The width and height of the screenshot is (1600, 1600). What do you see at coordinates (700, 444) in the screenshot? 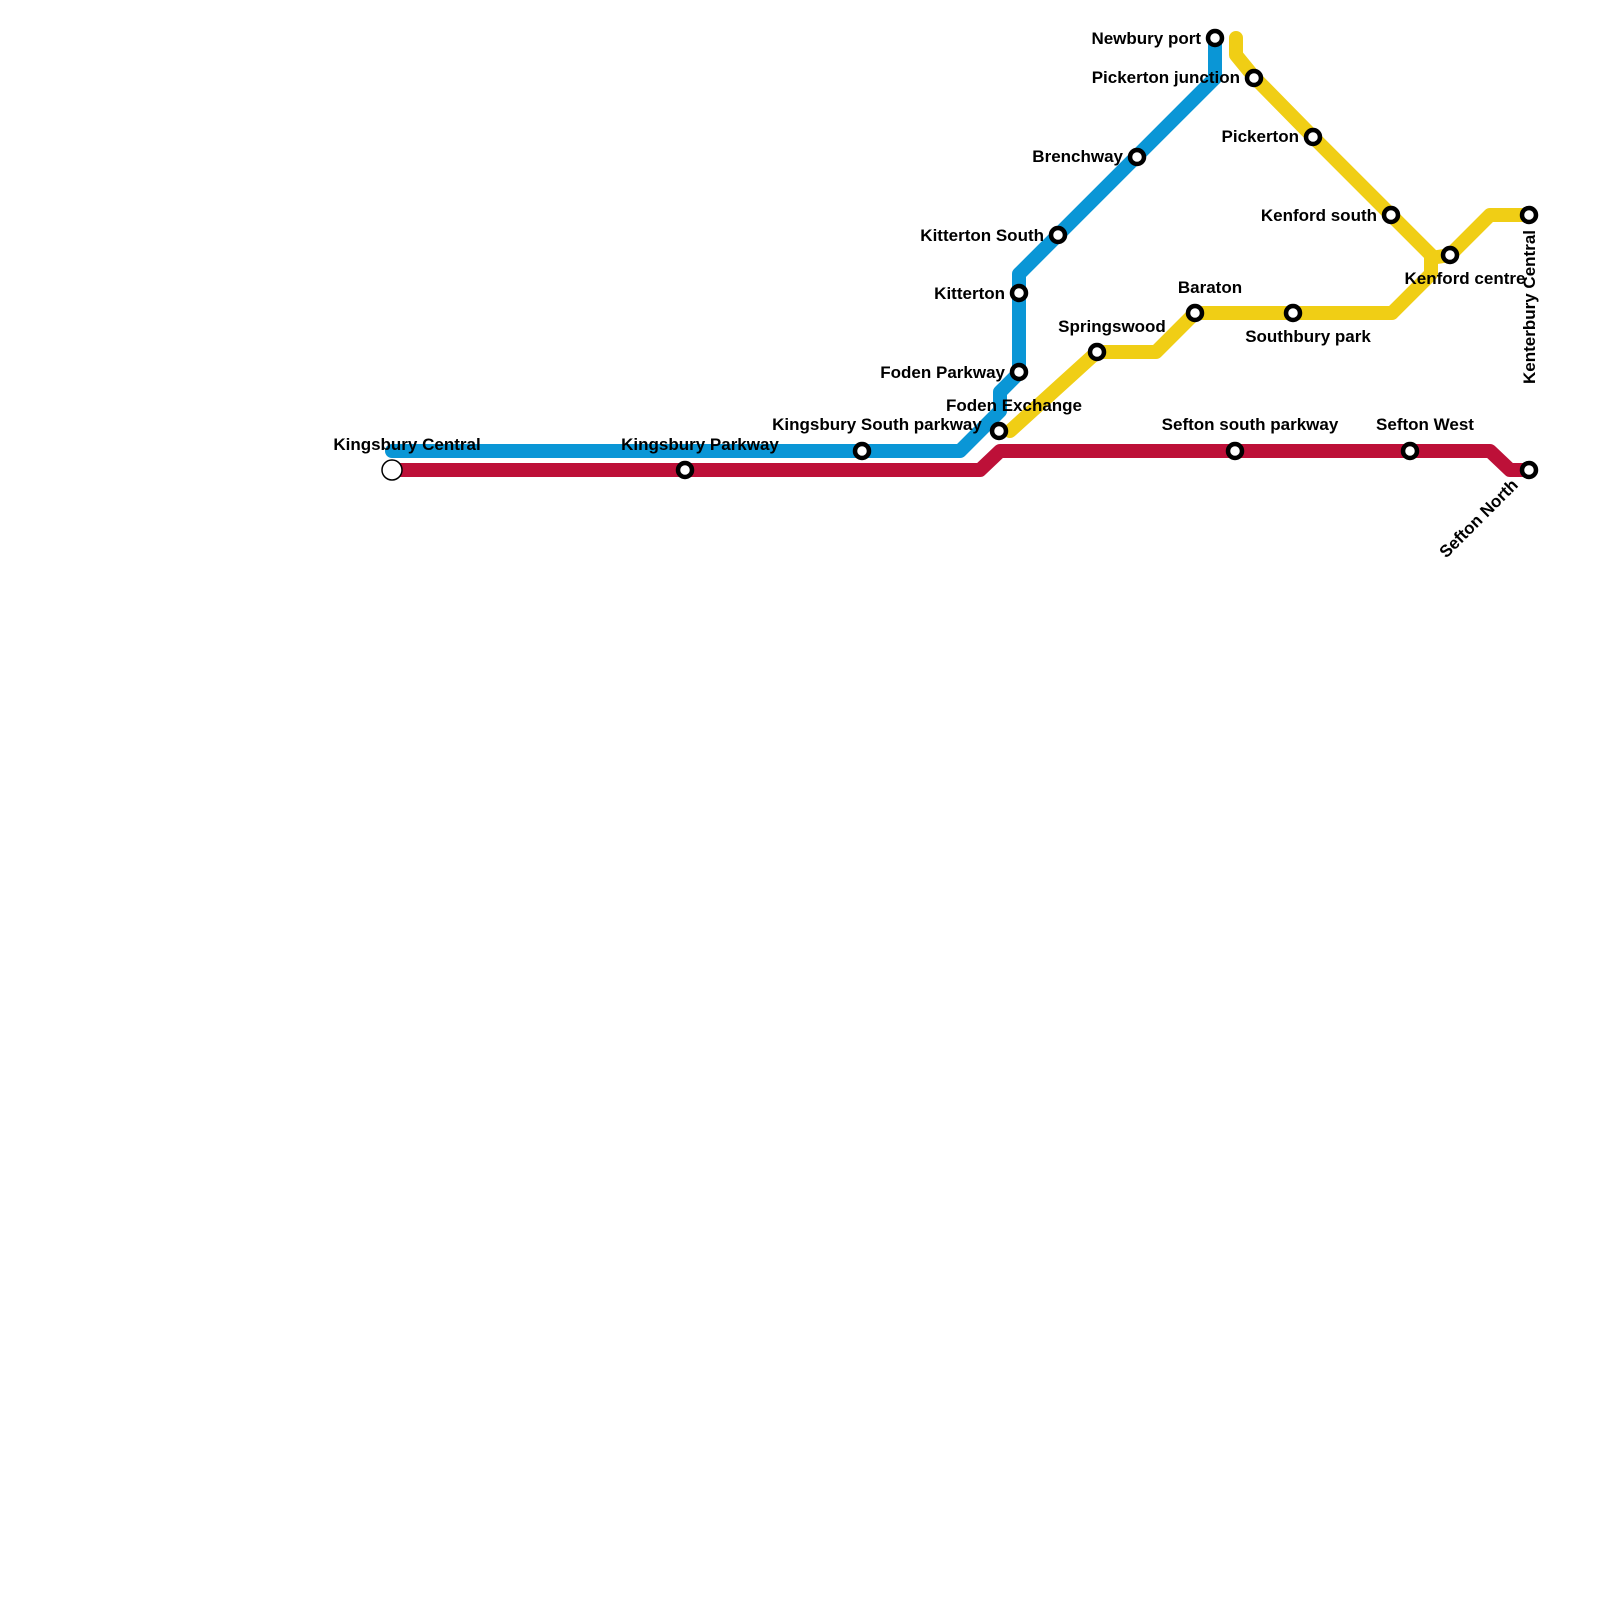
I see `label-kingsbury-parkway: Kingsbury Parkway` at bounding box center [700, 444].